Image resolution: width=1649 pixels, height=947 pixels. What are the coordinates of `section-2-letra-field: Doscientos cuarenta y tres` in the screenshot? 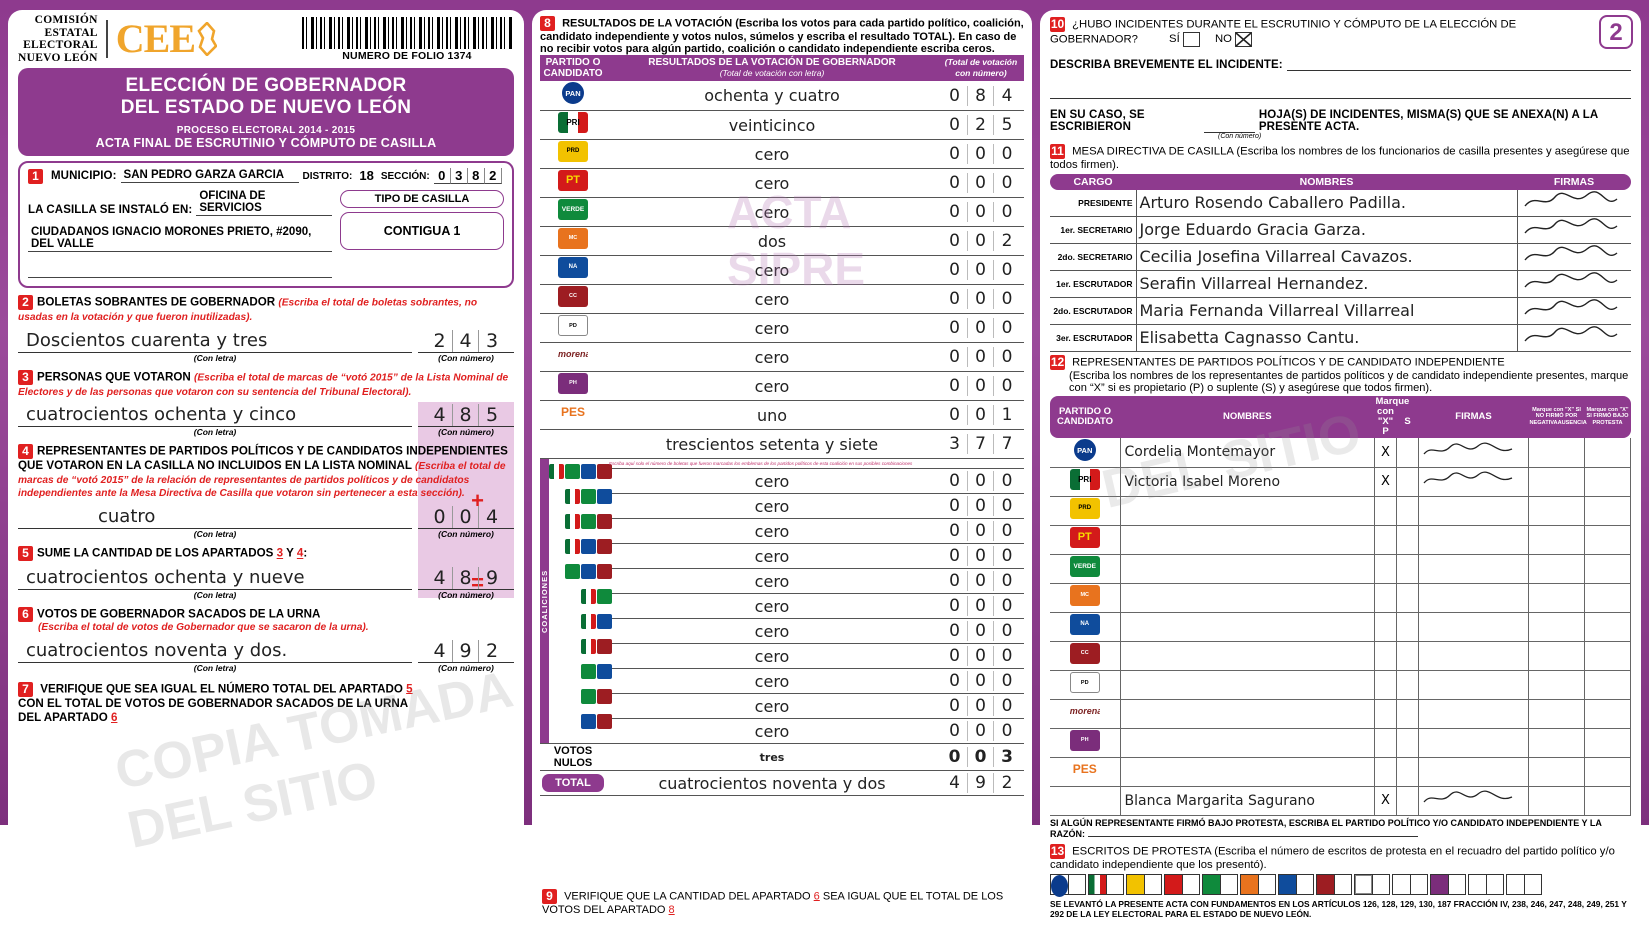 It's located at (215, 340).